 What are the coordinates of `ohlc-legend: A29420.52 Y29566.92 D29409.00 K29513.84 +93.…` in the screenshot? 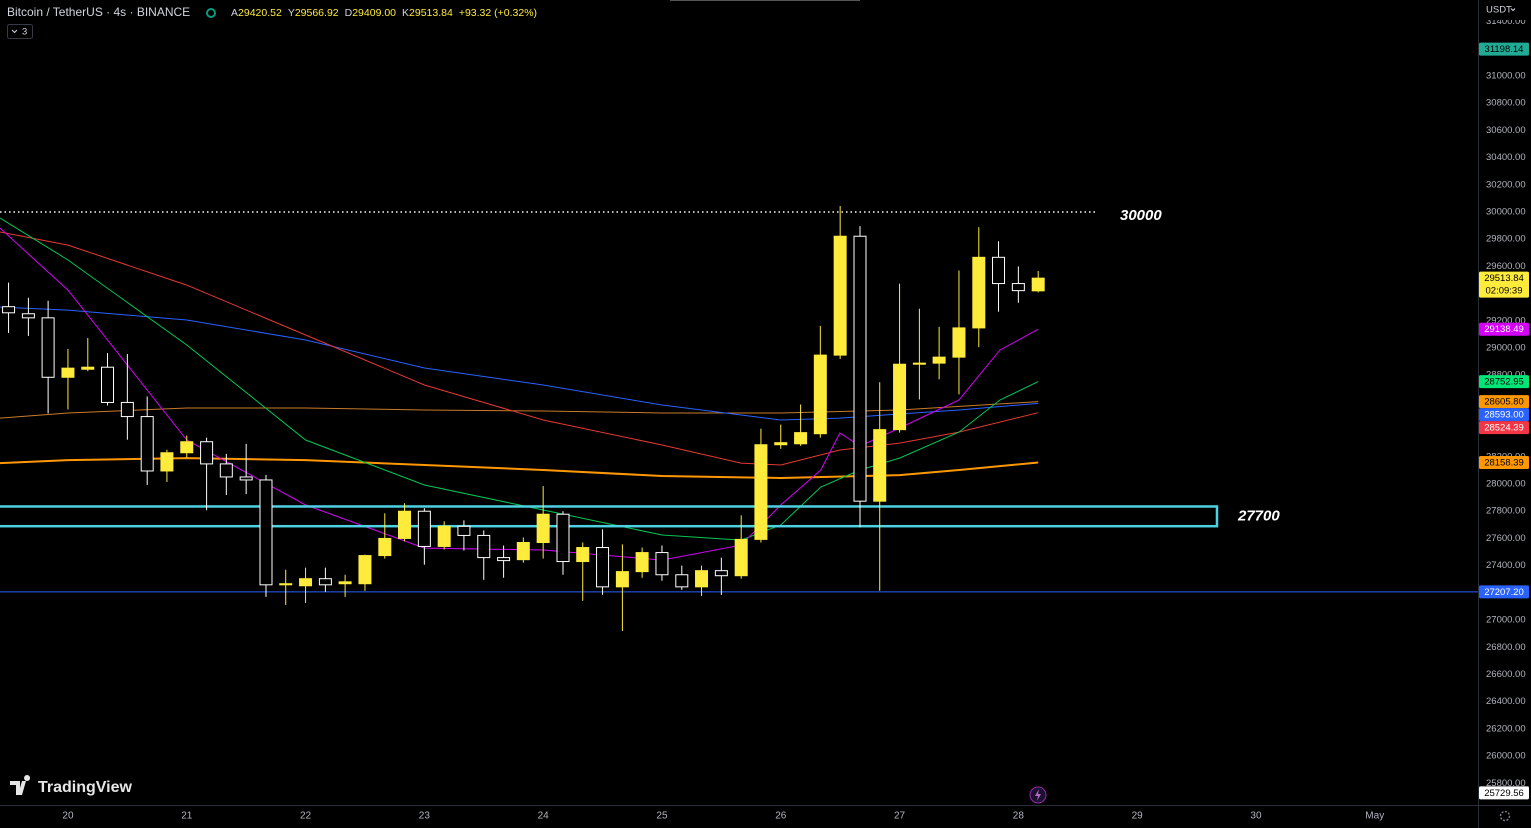 It's located at (384, 13).